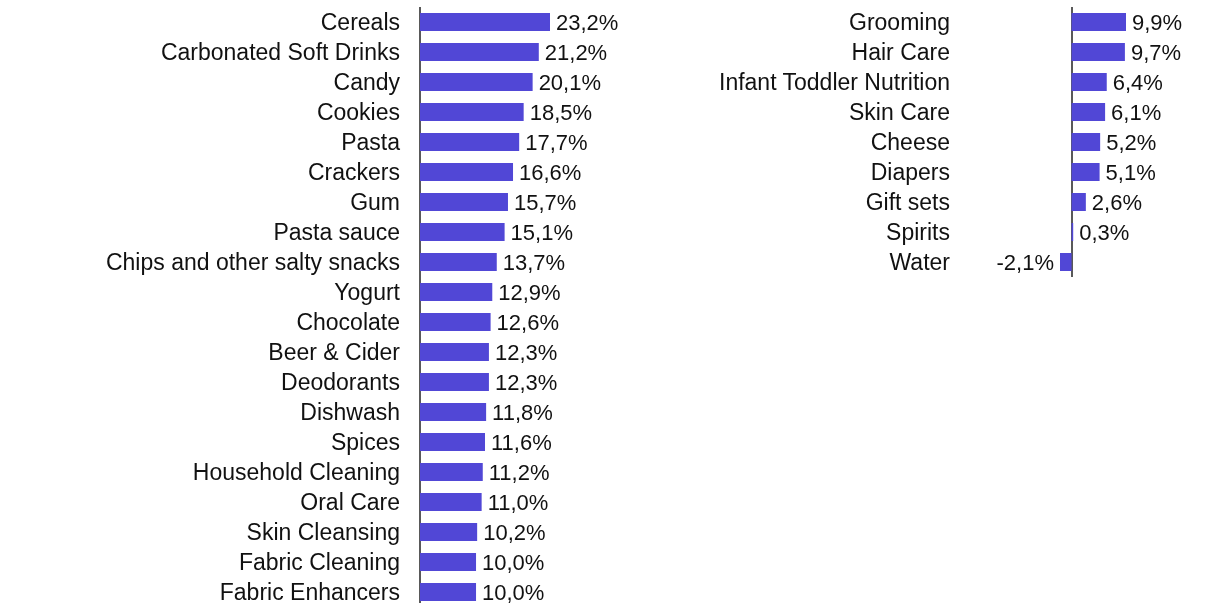 Image resolution: width=1218 pixels, height=603 pixels. What do you see at coordinates (1131, 142) in the screenshot?
I see `data-label: 5,2%` at bounding box center [1131, 142].